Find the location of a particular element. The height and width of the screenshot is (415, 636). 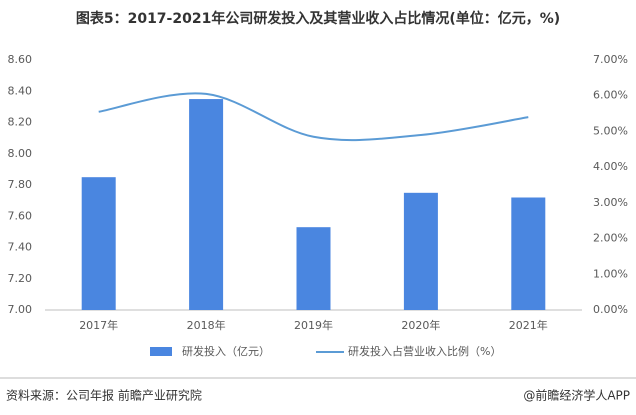

y-tick-label: 7.40 is located at coordinates (20, 247).